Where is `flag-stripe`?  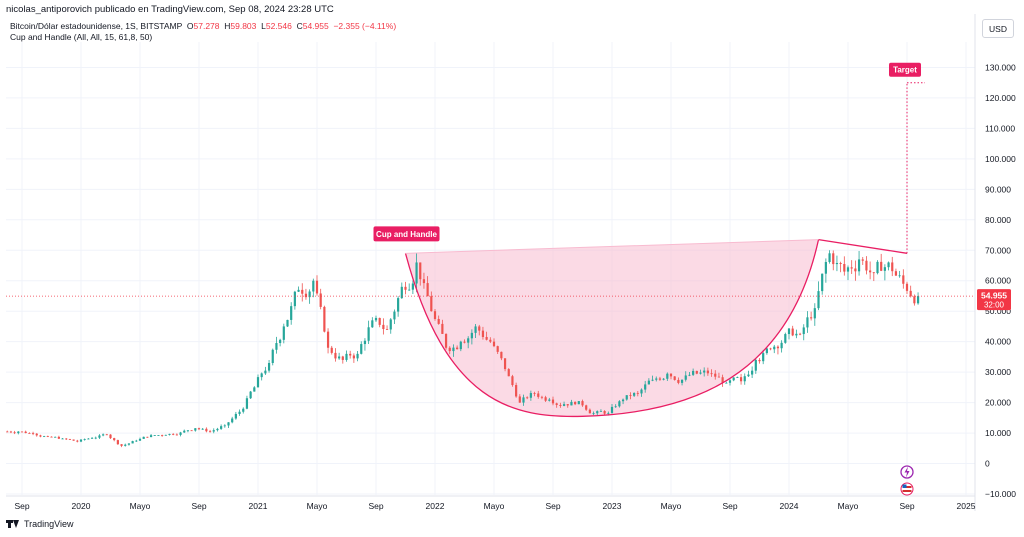
flag-stripe is located at coordinates (907, 491).